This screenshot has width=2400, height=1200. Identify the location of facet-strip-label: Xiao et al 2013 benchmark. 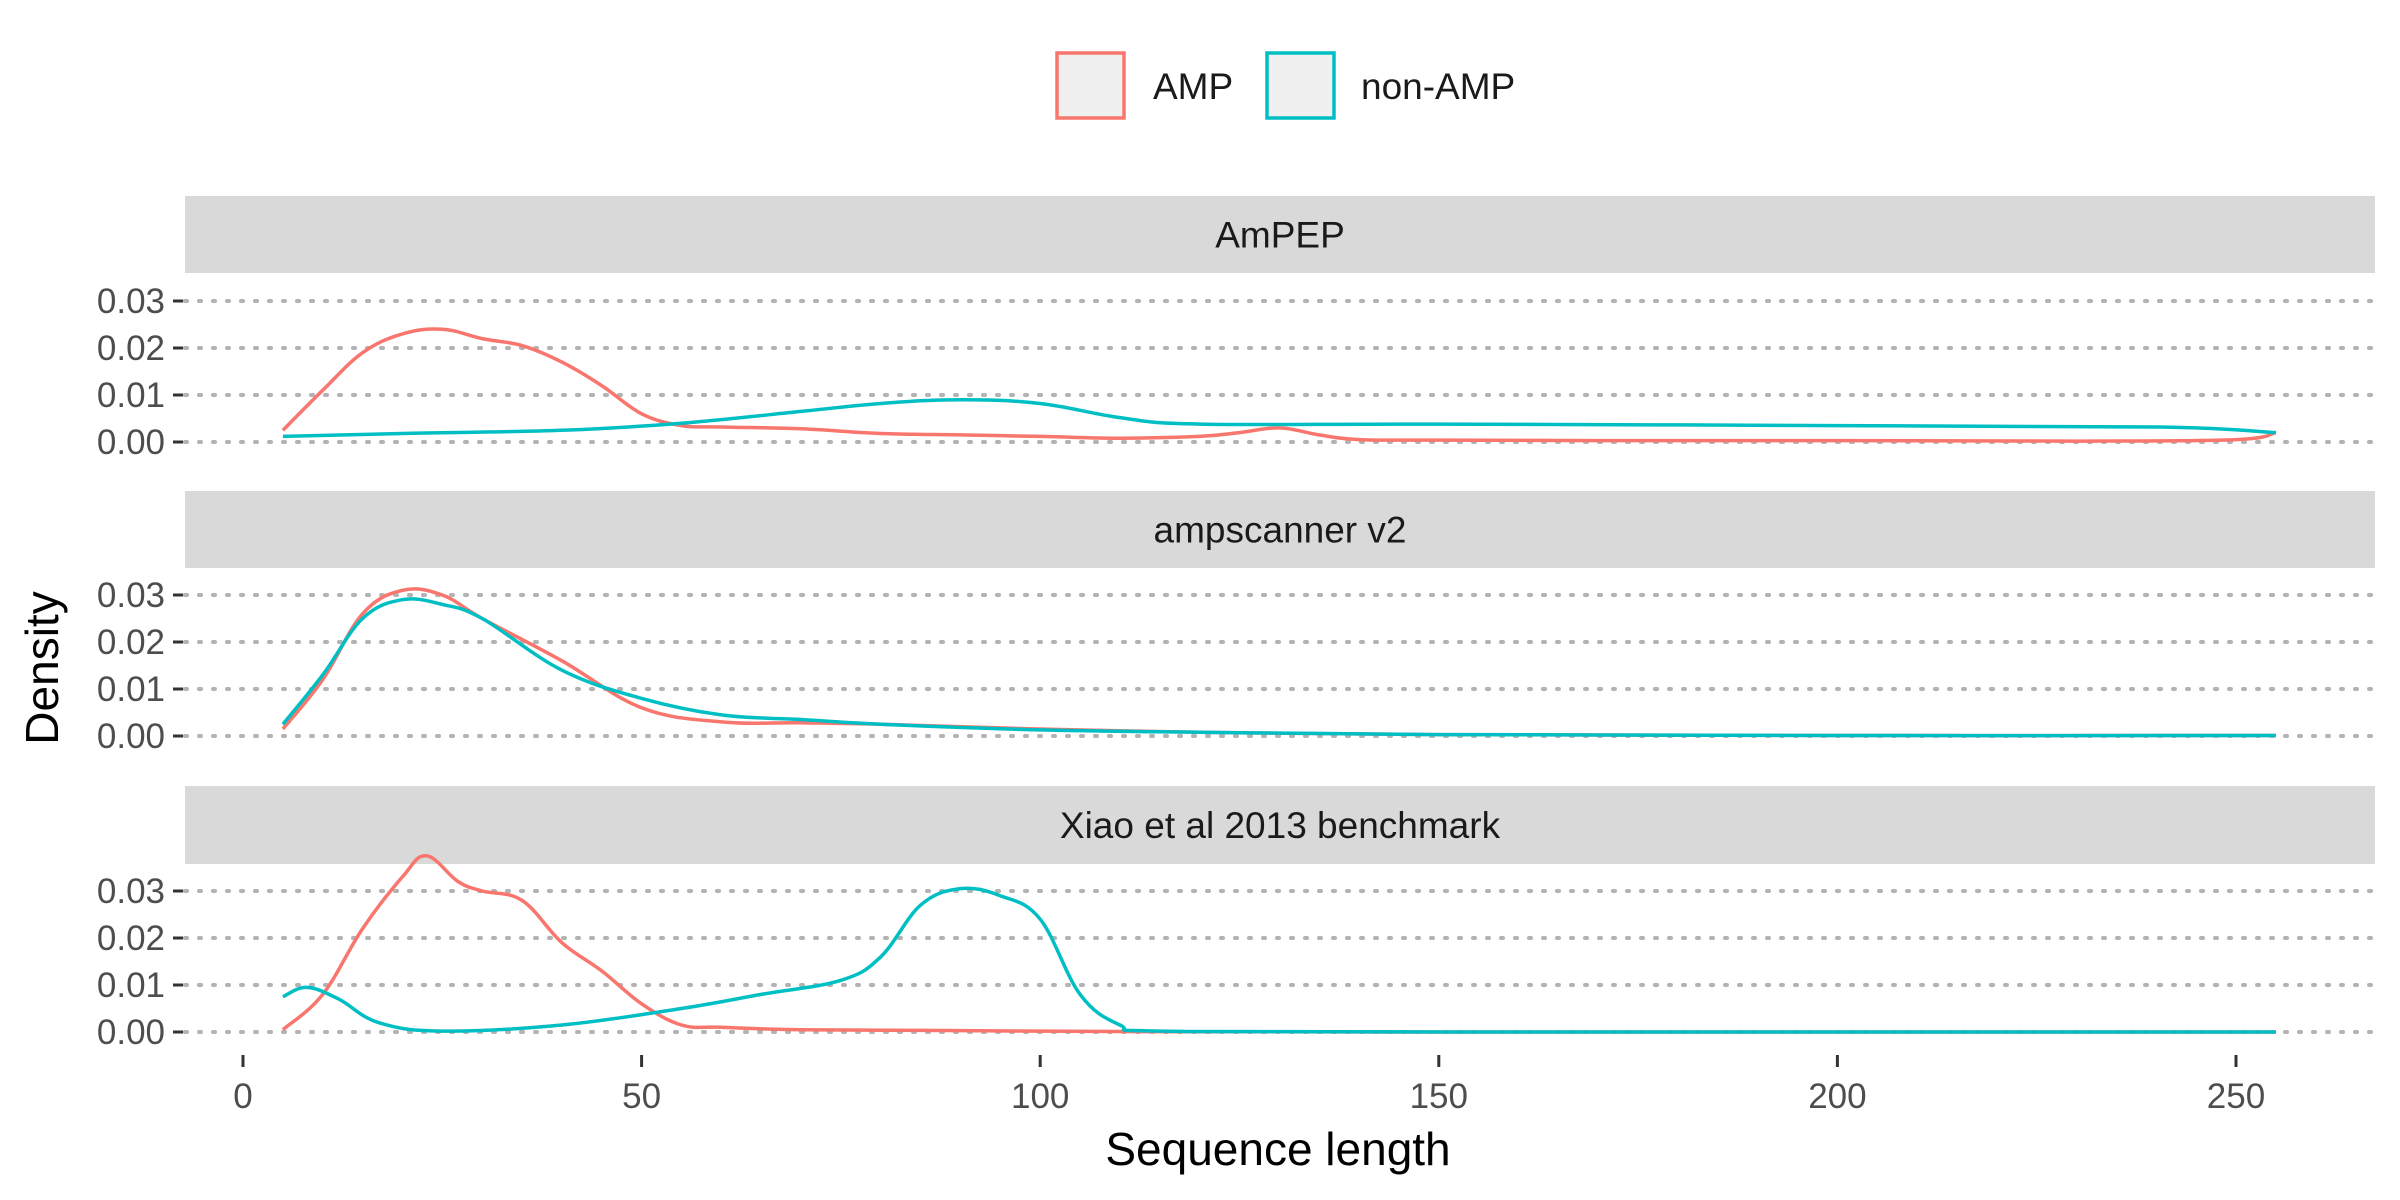
(1280, 825).